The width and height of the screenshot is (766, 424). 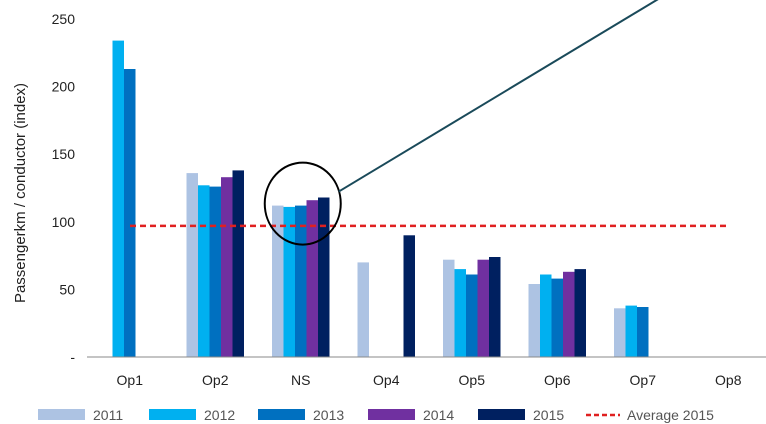 I want to click on legend-label: 2011, so click(x=108, y=415).